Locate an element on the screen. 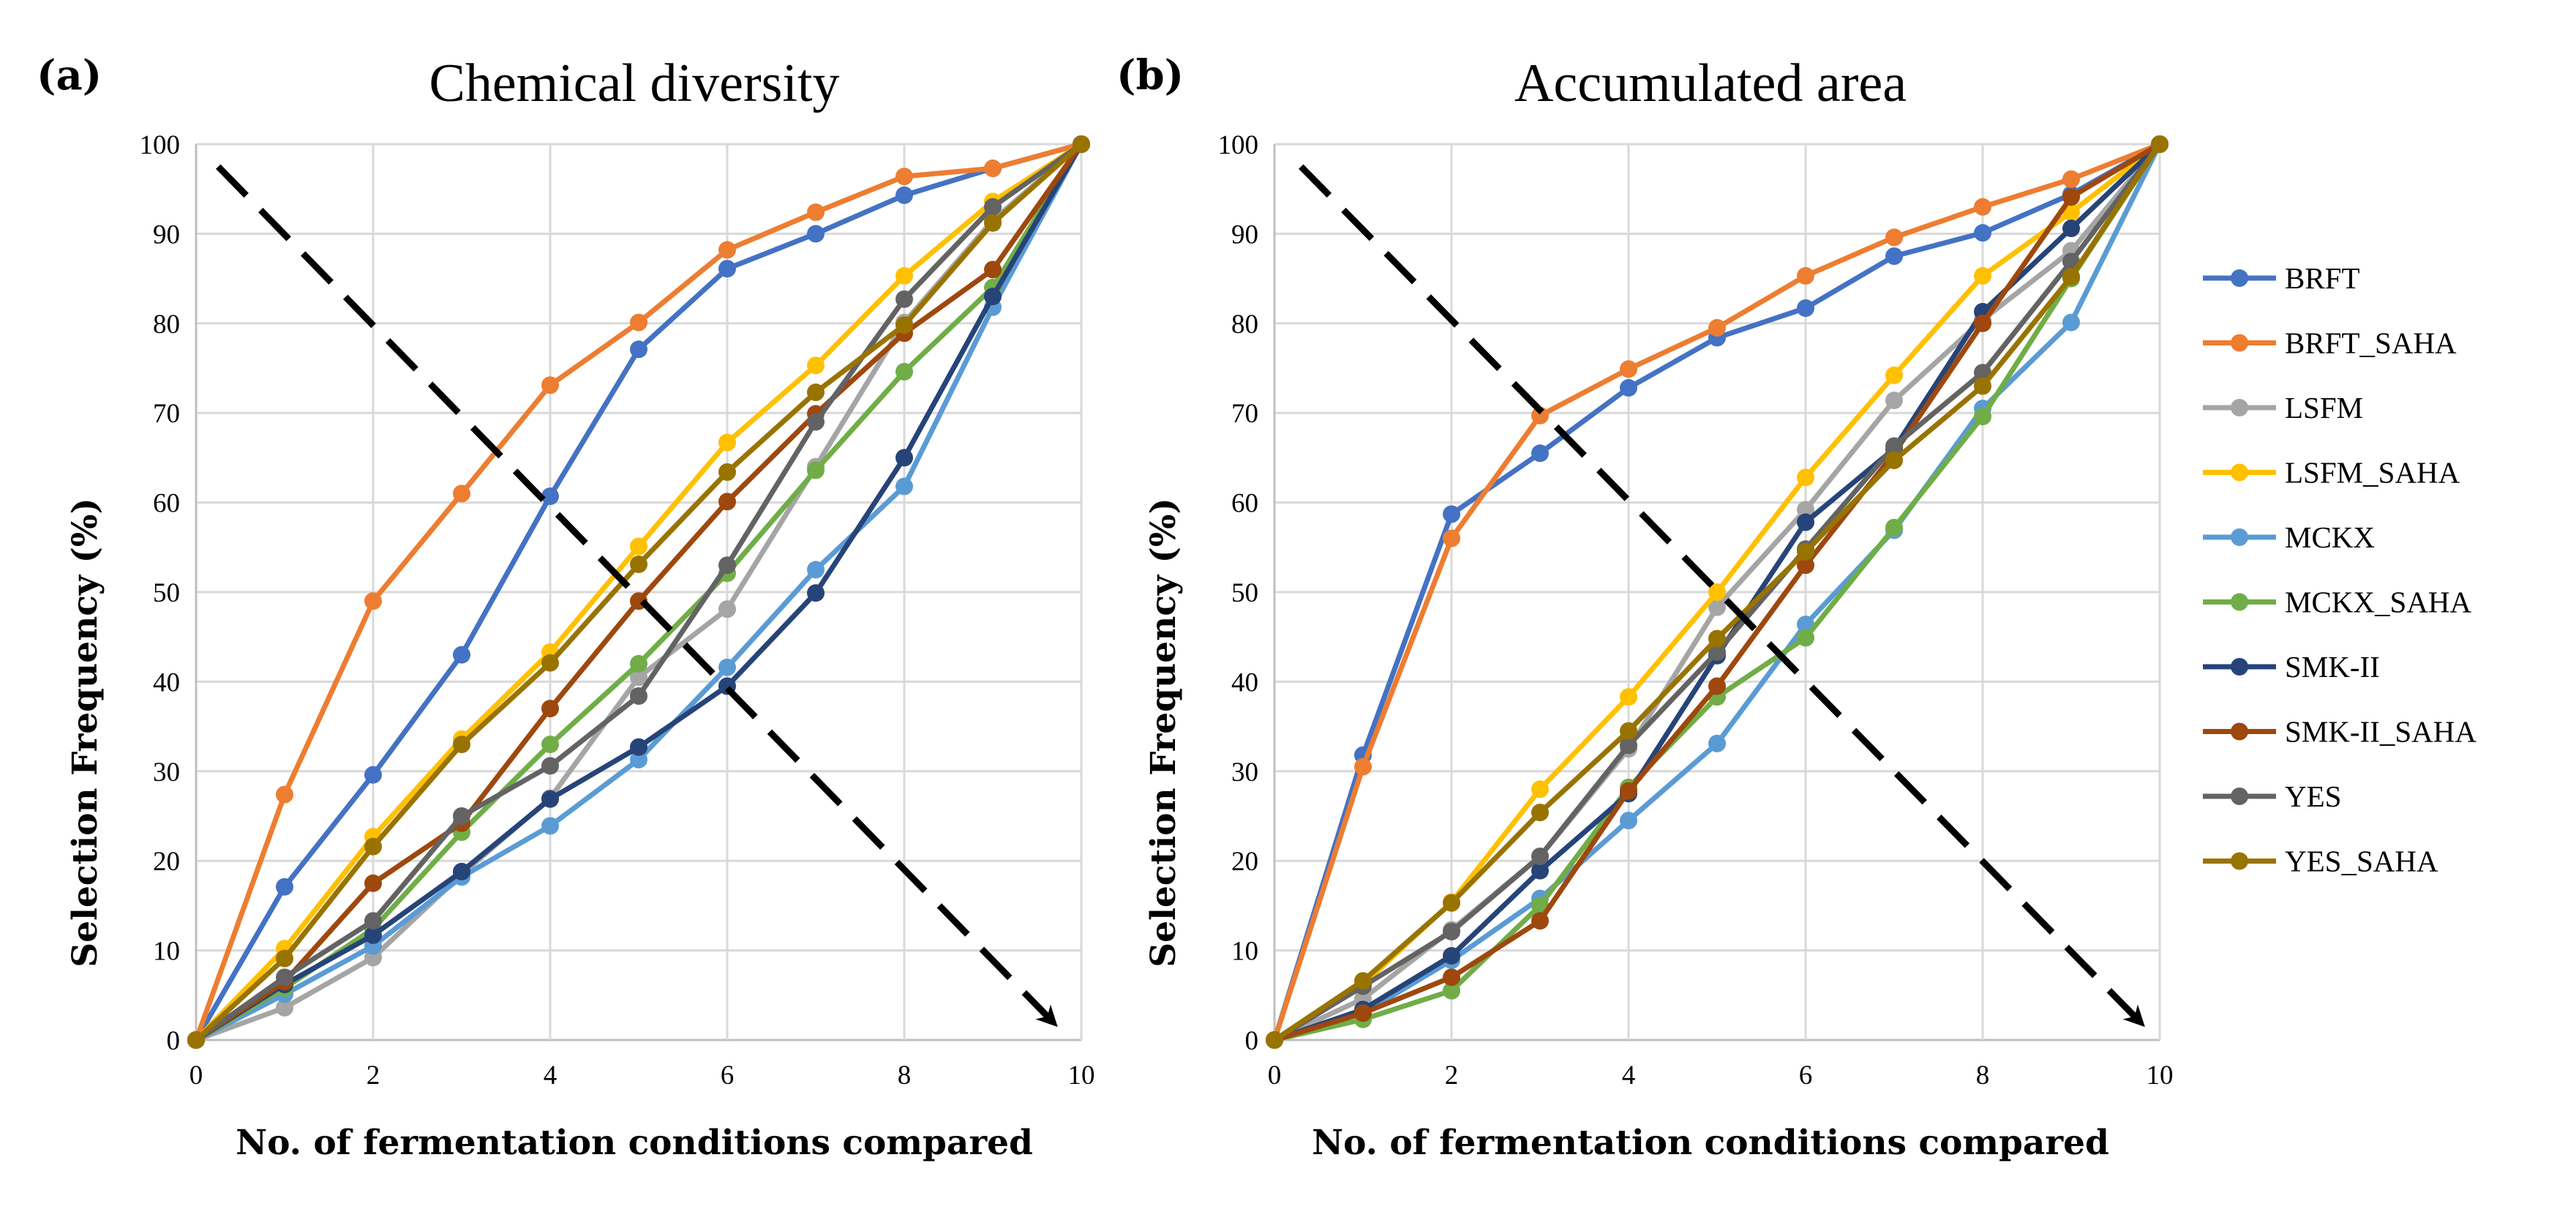 Image resolution: width=2576 pixels, height=1212 pixels. y-tick-label: 30 is located at coordinates (1244, 773).